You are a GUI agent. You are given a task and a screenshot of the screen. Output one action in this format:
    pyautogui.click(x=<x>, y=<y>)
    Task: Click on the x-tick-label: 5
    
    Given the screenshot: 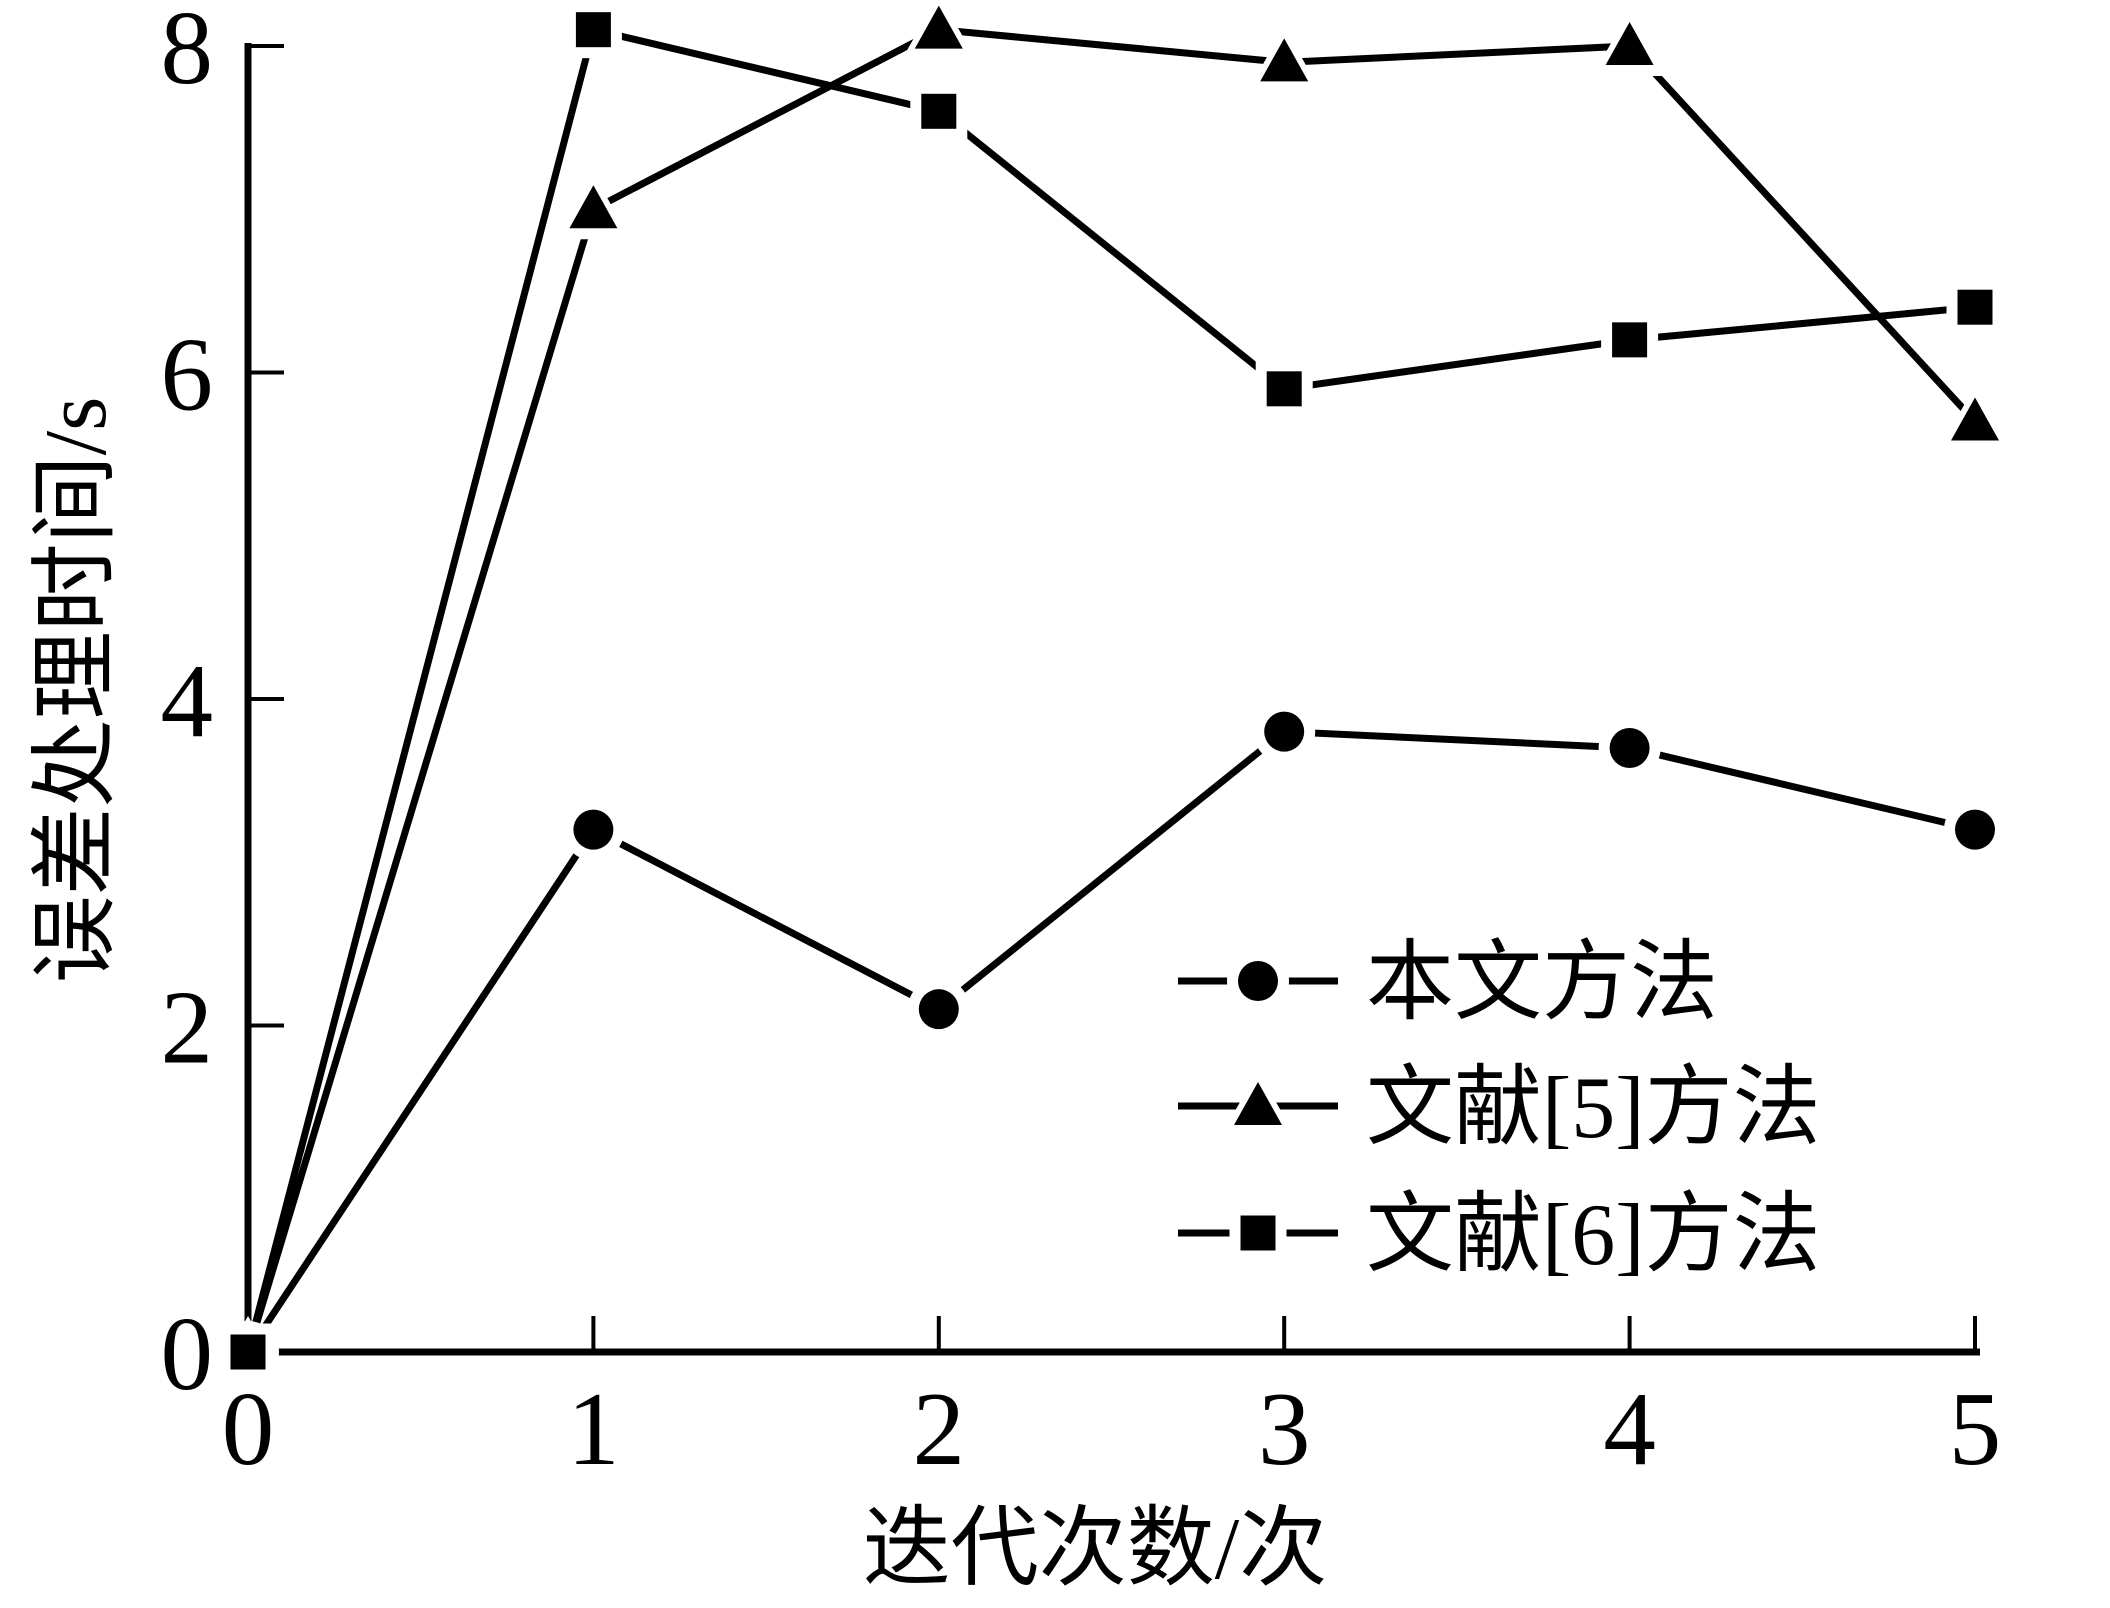 What is the action you would take?
    pyautogui.click(x=1975, y=1428)
    